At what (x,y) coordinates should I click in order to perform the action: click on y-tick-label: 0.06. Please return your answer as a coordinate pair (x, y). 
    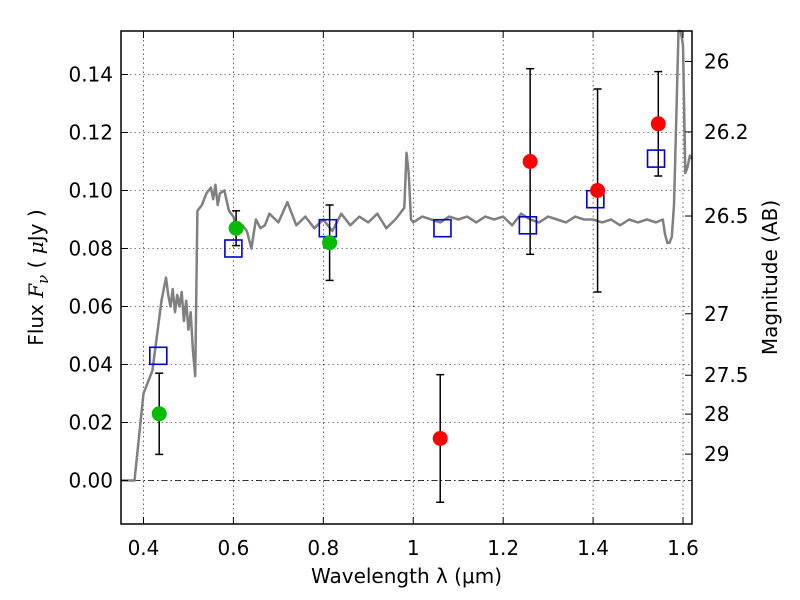
    Looking at the image, I should click on (90, 307).